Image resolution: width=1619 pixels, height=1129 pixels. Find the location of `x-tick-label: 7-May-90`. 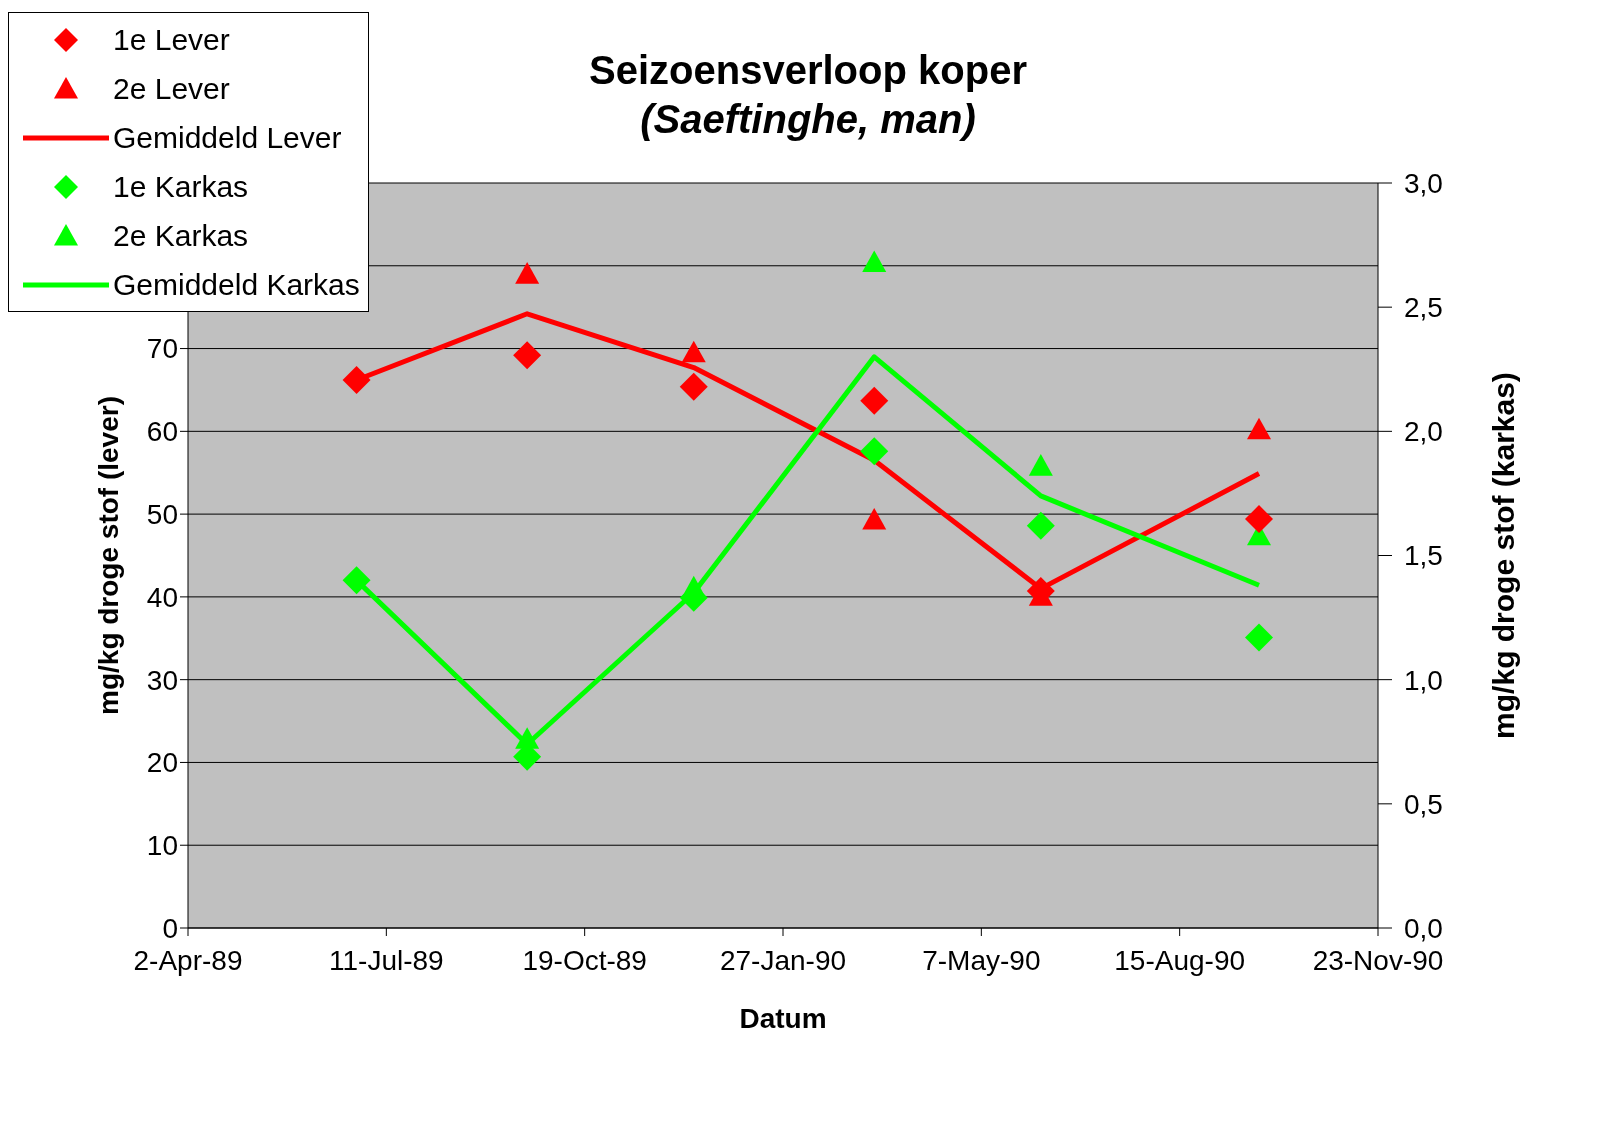

x-tick-label: 7-May-90 is located at coordinates (981, 960).